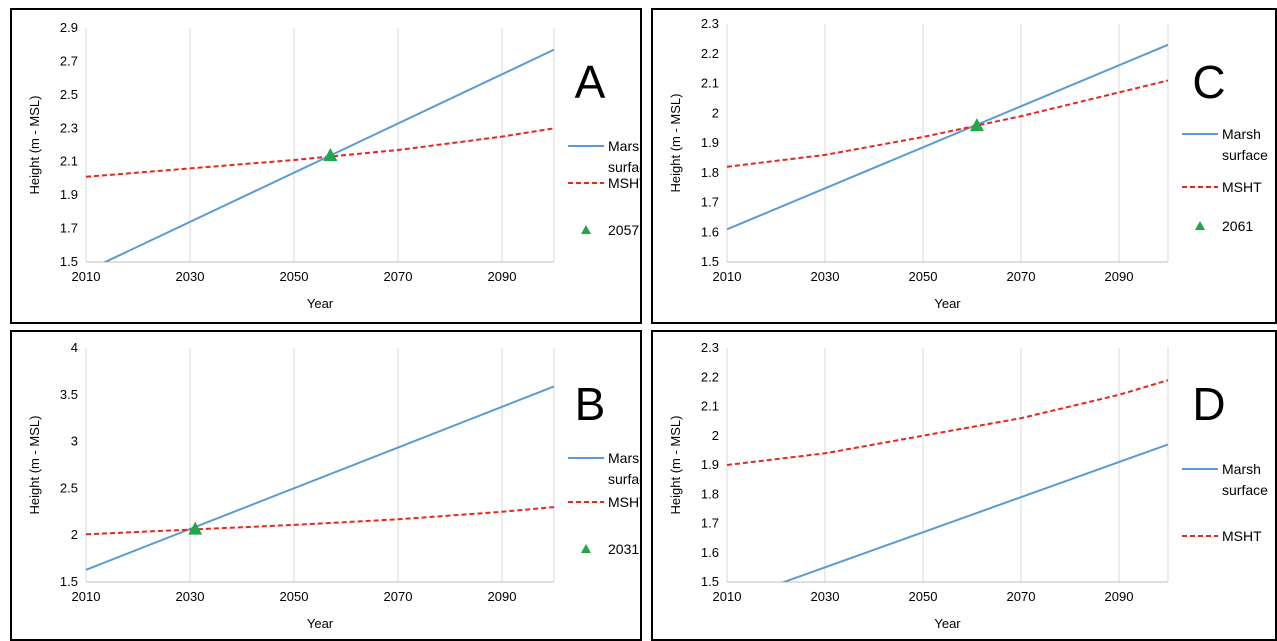 The image size is (1277, 641). What do you see at coordinates (69, 27) in the screenshot?
I see `y-tick-label: 2.9` at bounding box center [69, 27].